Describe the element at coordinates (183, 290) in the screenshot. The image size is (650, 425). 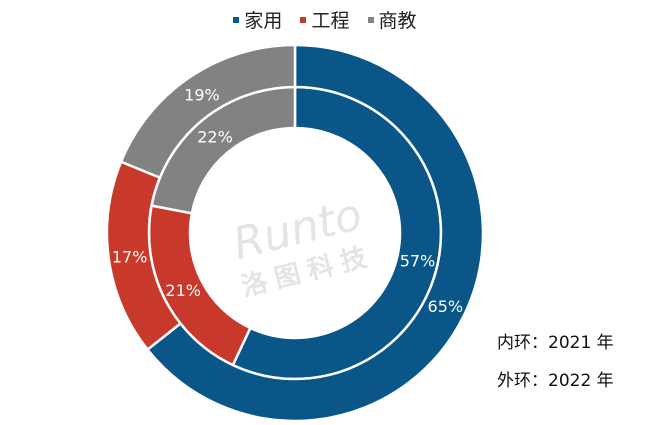
I see `inner-ring-label-1: 21%` at that location.